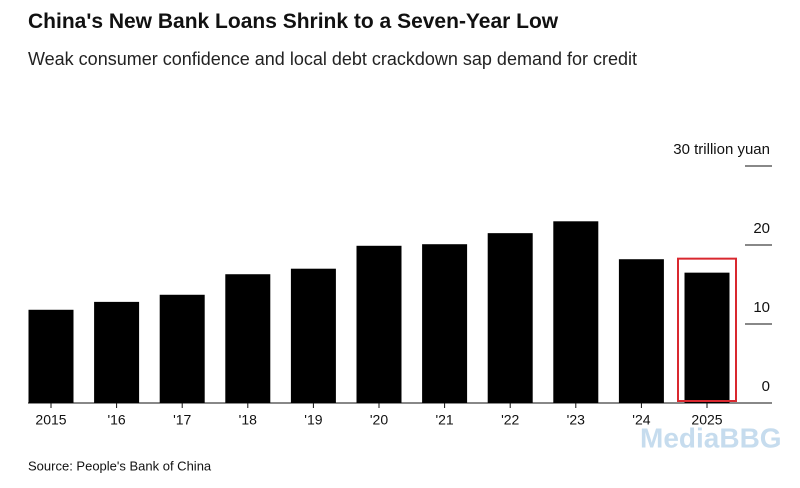 This screenshot has width=800, height=488. What do you see at coordinates (379, 420) in the screenshot?
I see `x-tick-label: '20` at bounding box center [379, 420].